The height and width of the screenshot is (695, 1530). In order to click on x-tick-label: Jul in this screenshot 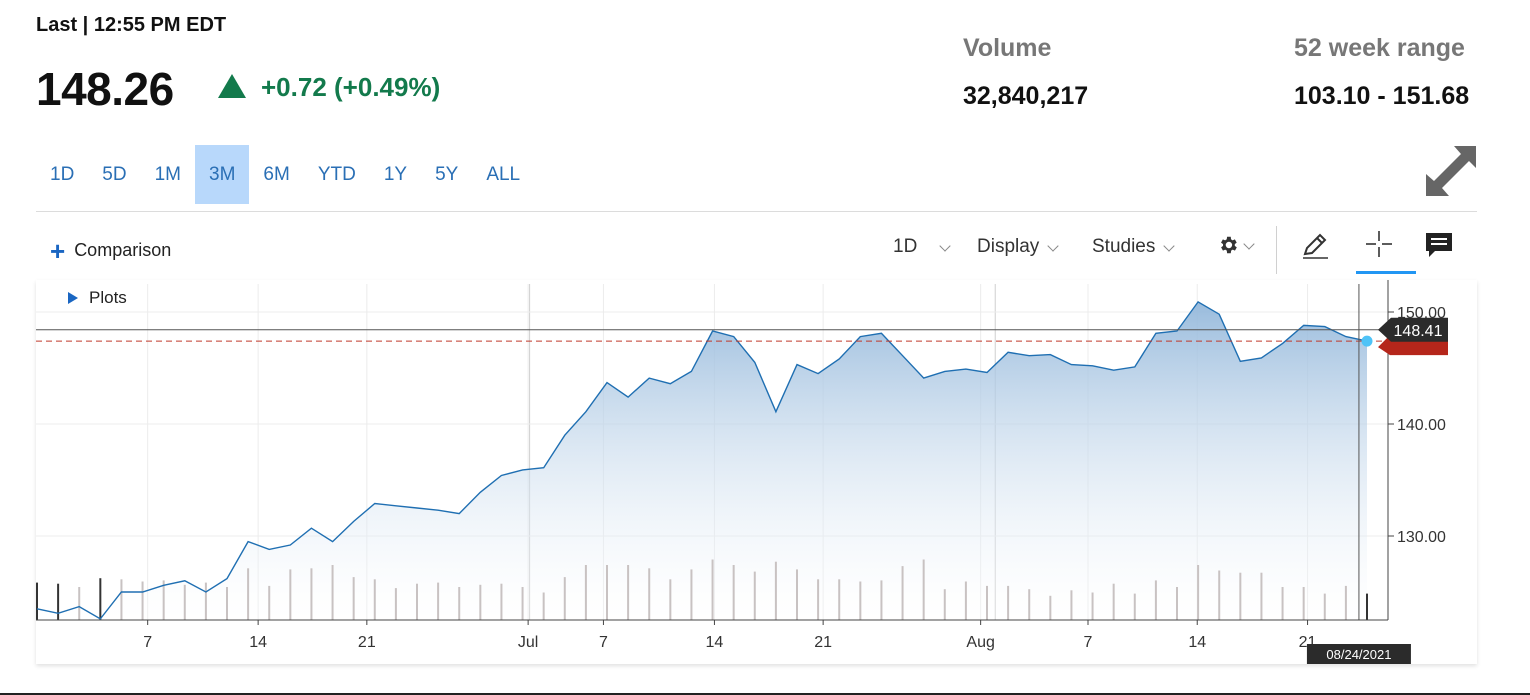, I will do `click(528, 642)`.